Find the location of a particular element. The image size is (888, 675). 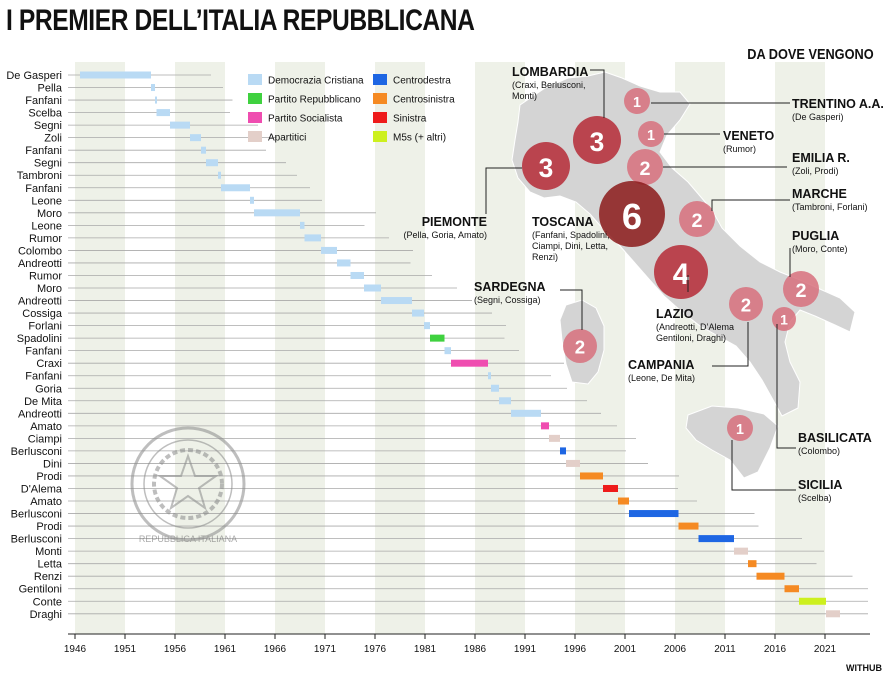

region-name: SARDEGNA is located at coordinates (510, 287).